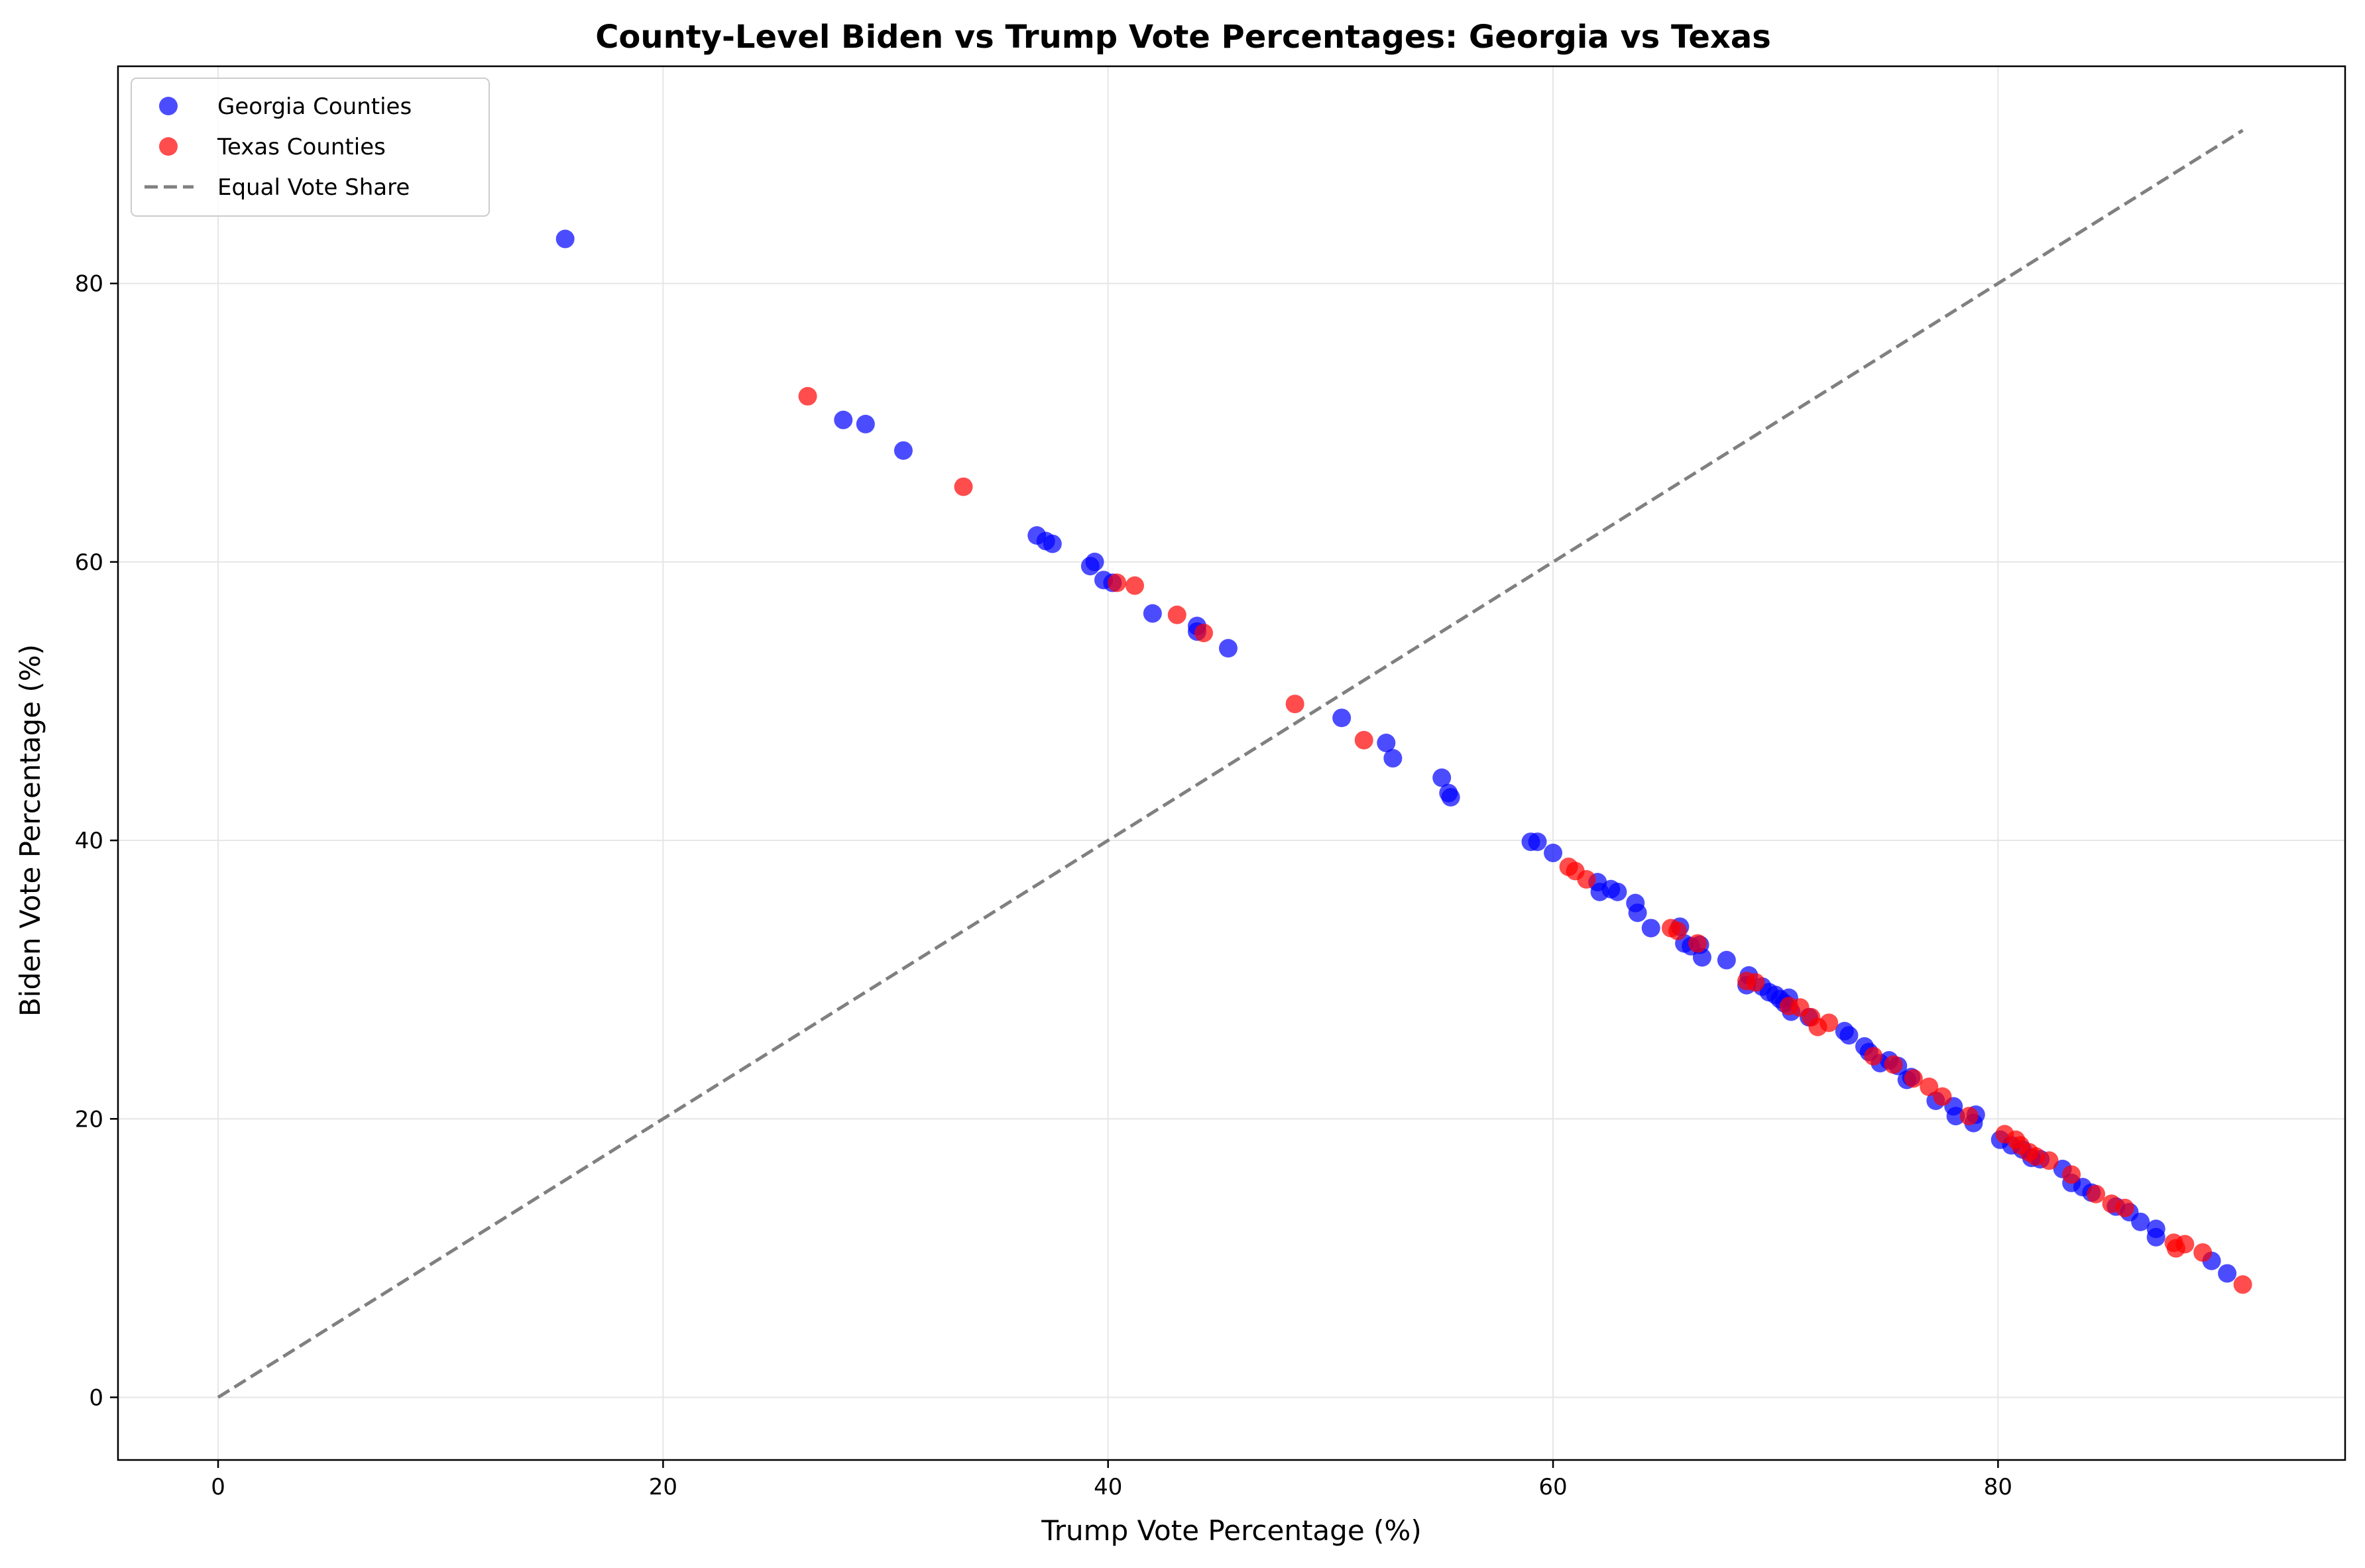  I want to click on y-tick-label: 60, so click(89, 562).